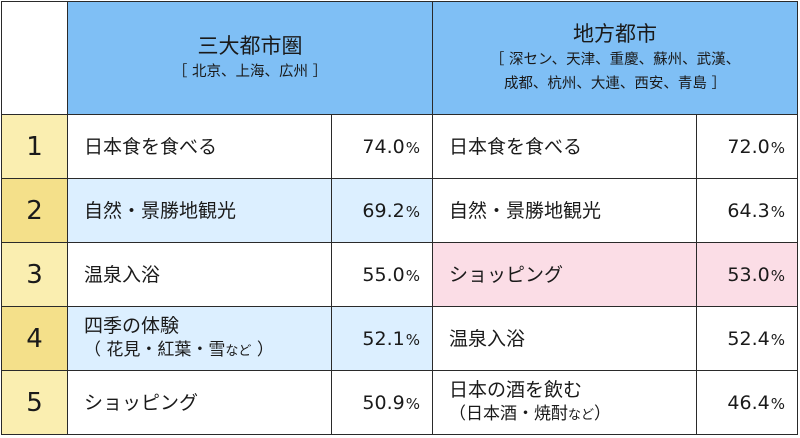 The image size is (800, 438). What do you see at coordinates (34, 210) in the screenshot?
I see `rank-cell: 2` at bounding box center [34, 210].